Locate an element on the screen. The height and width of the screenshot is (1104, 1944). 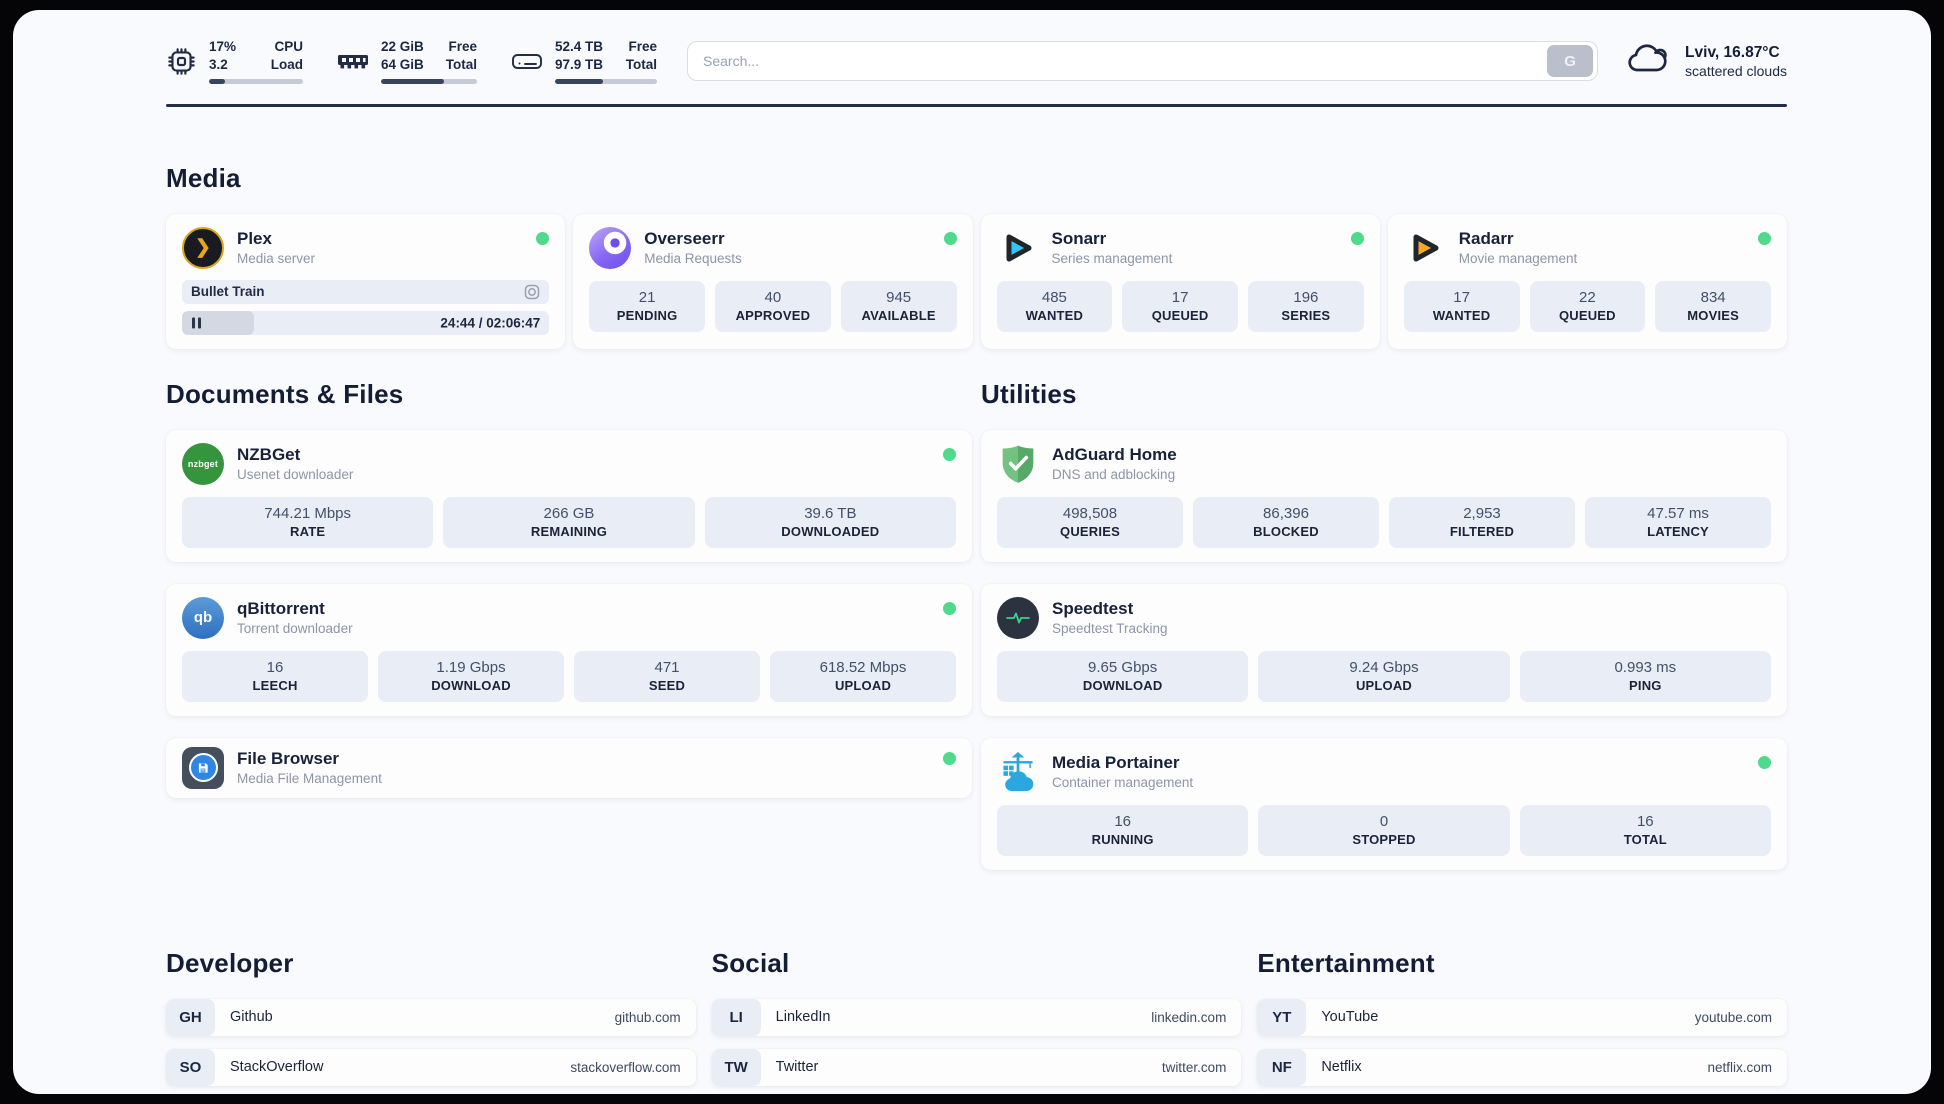
search-input is located at coordinates (1118, 61).